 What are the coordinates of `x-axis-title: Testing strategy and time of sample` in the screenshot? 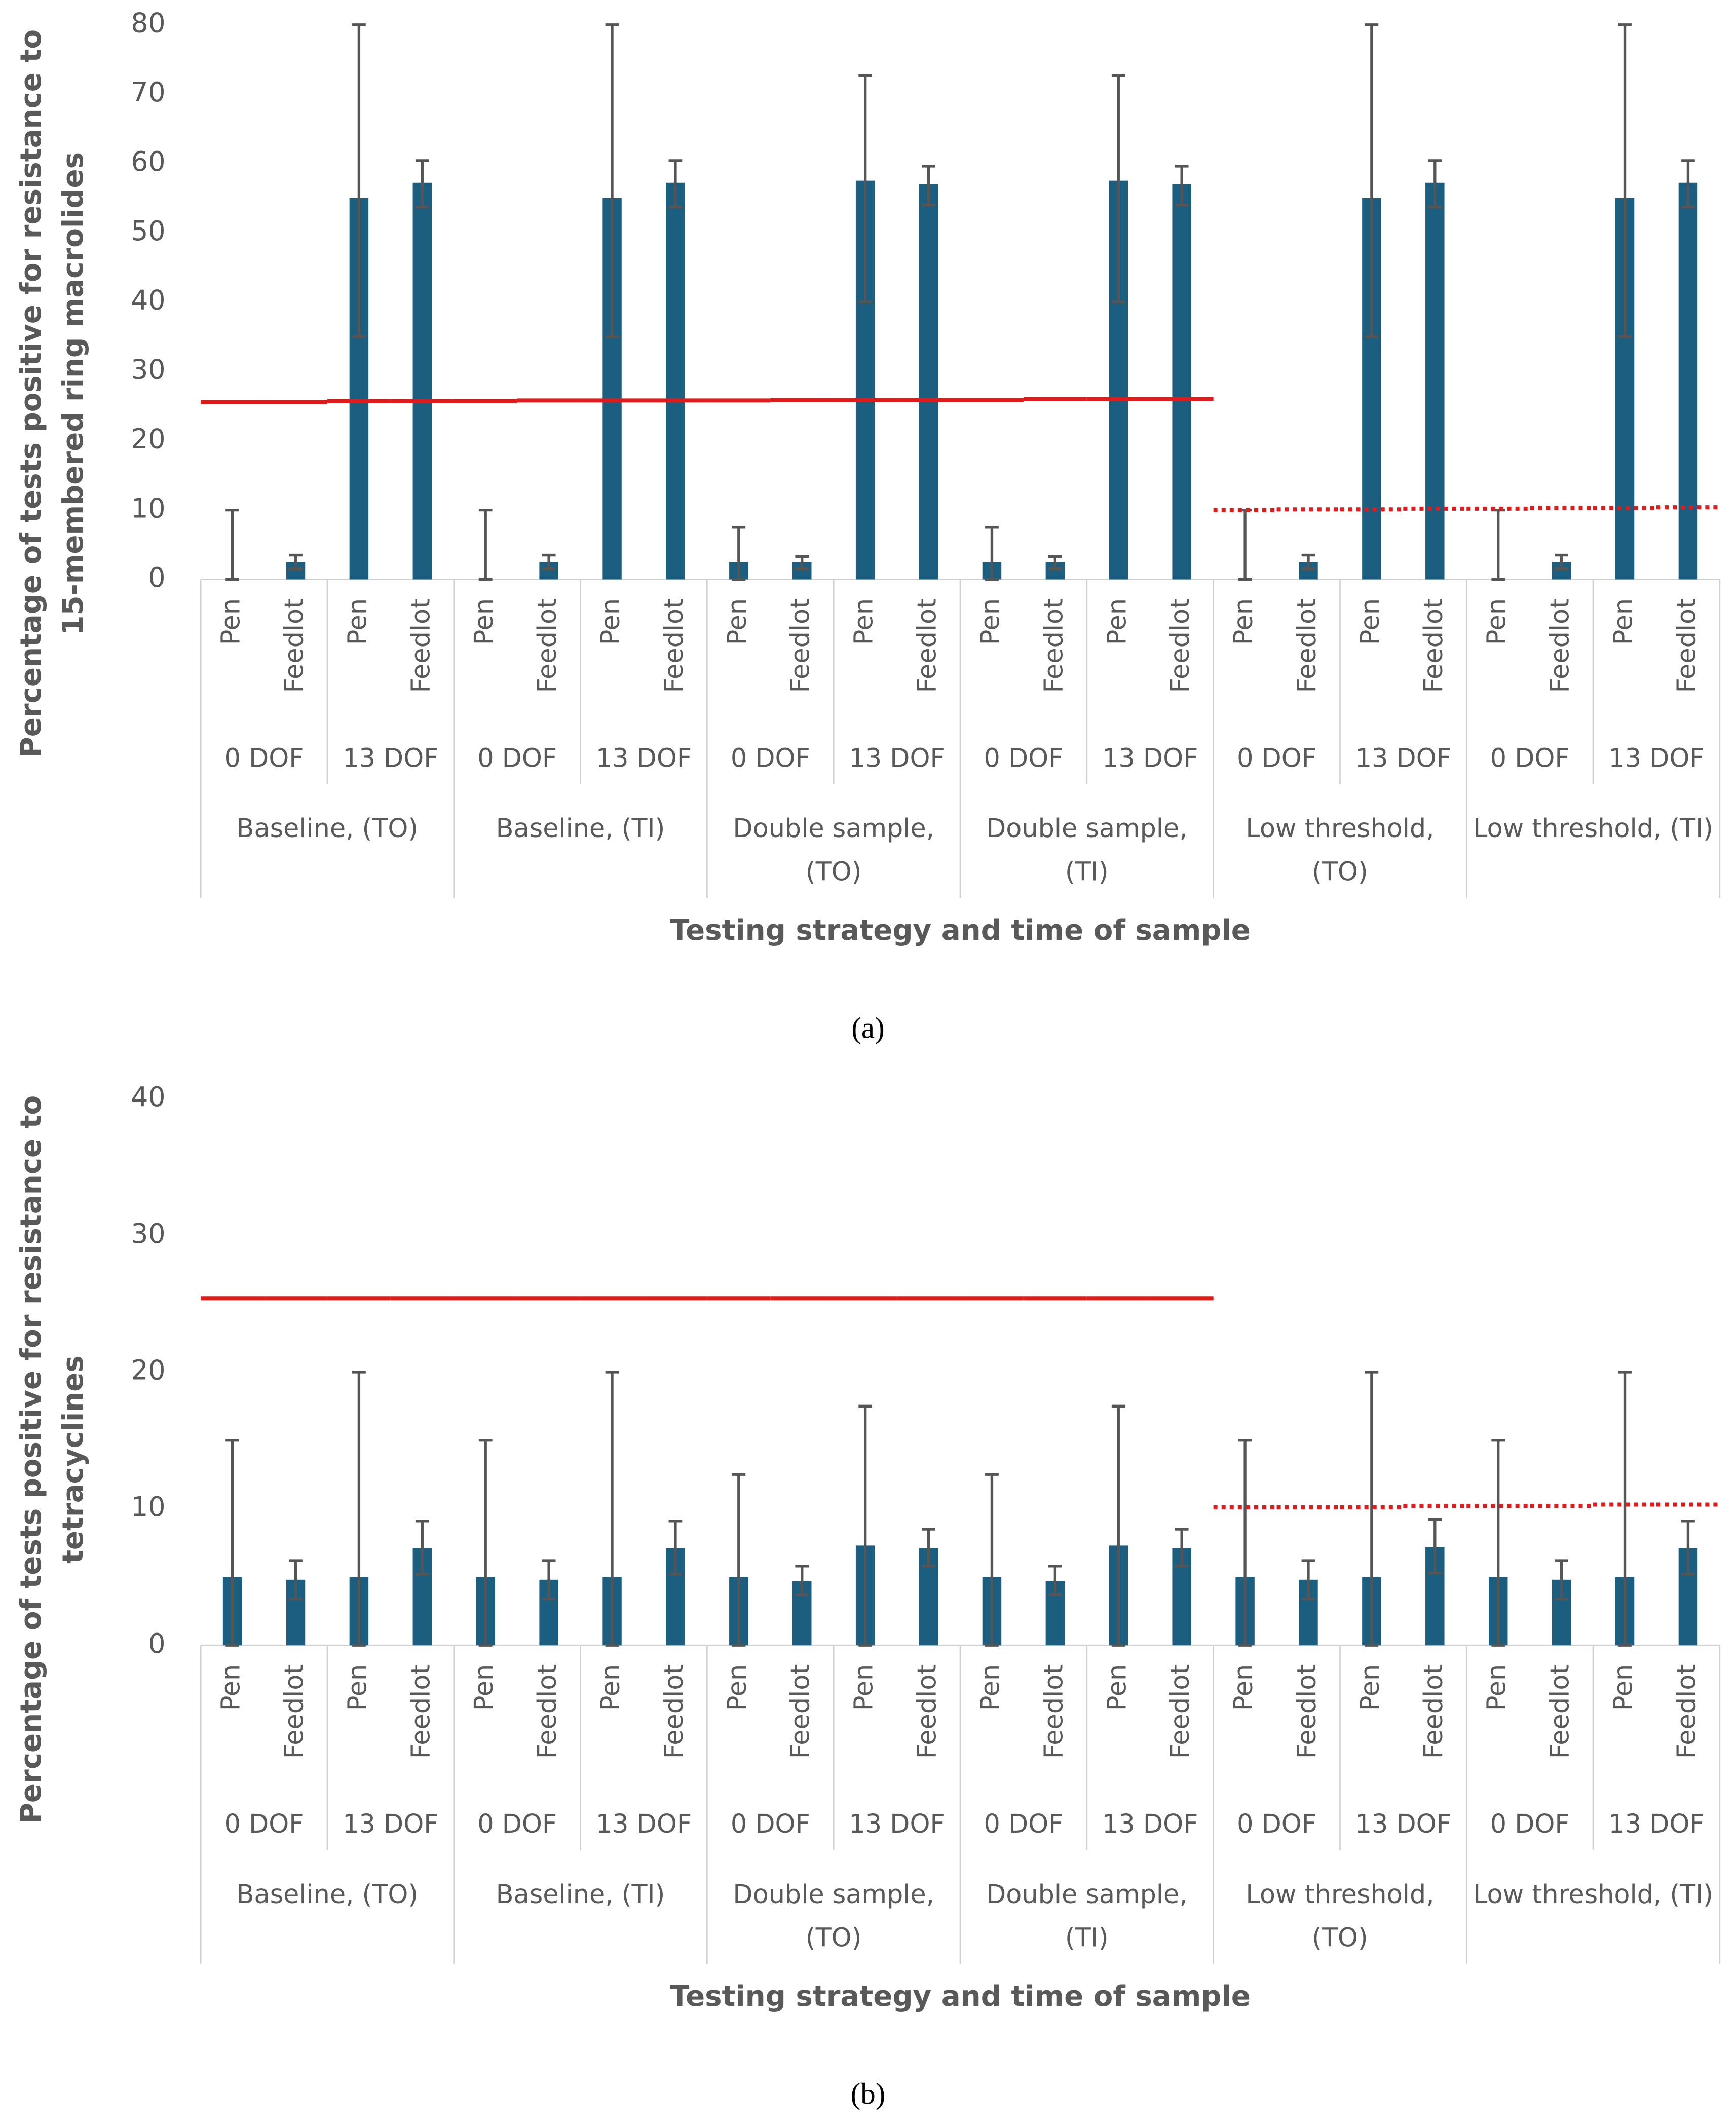 It's located at (960, 1996).